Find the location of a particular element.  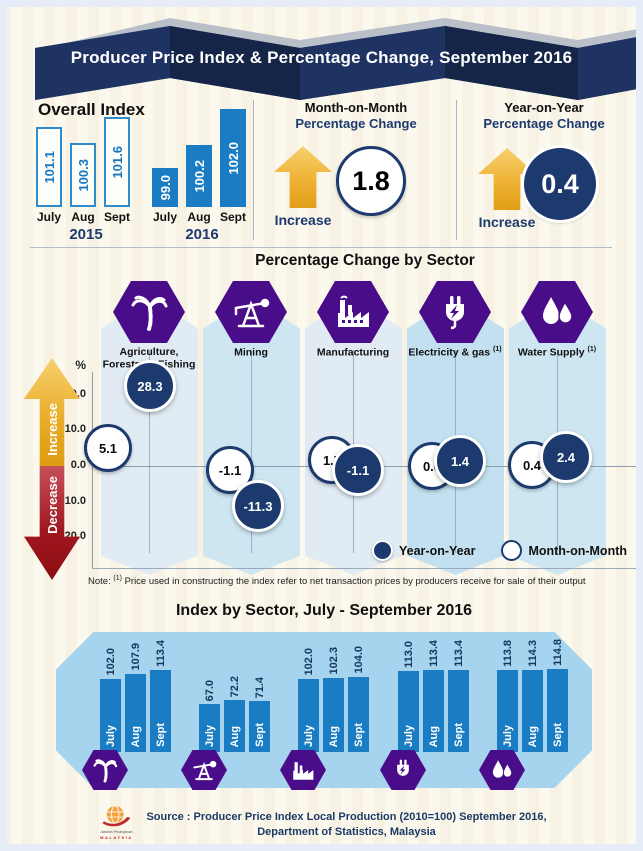

axis-tick: 0.0 is located at coordinates (78, 465).